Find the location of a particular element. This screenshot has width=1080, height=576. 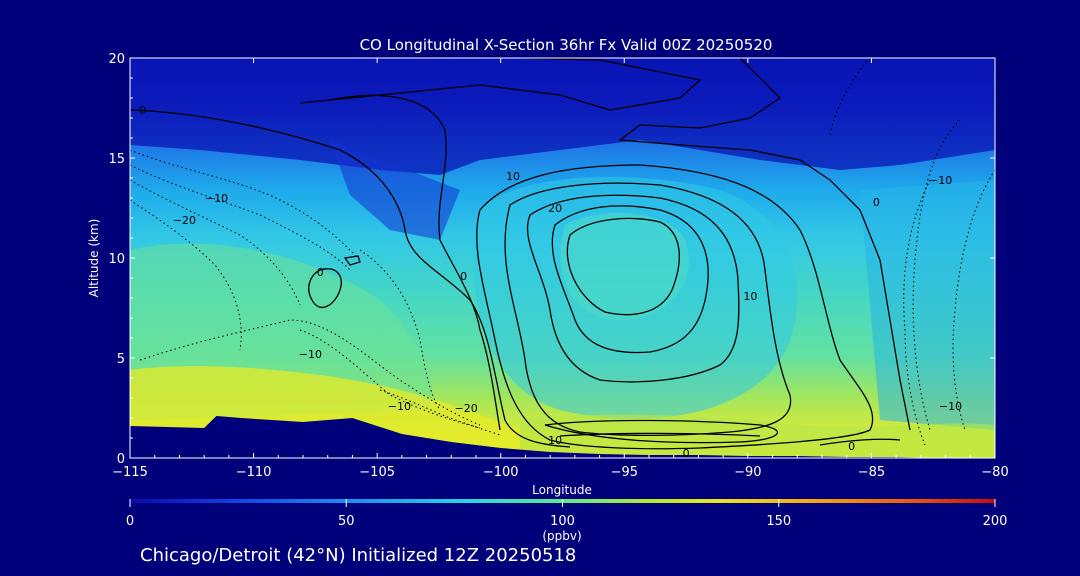

y-tick-label: 10 is located at coordinates (116, 259).